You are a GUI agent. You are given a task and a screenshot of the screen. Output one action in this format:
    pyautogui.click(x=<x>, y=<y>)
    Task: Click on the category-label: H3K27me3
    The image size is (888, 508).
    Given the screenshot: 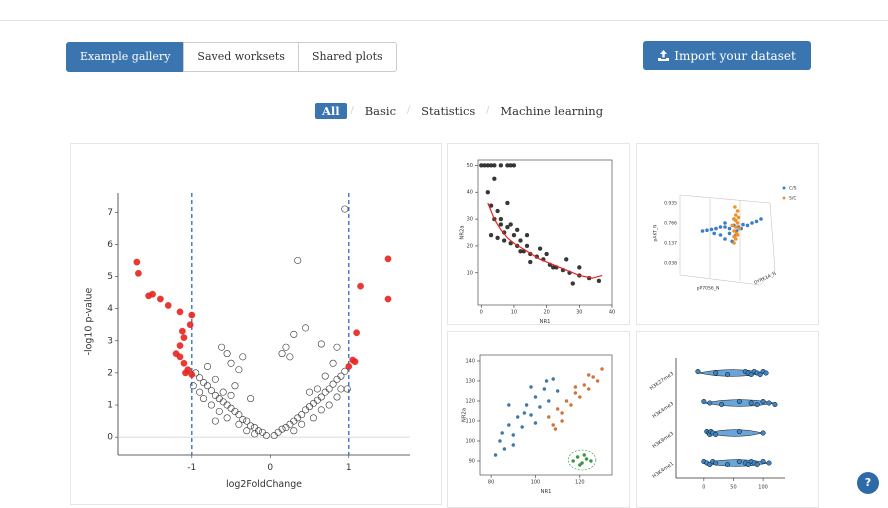 What is the action you would take?
    pyautogui.click(x=662, y=381)
    